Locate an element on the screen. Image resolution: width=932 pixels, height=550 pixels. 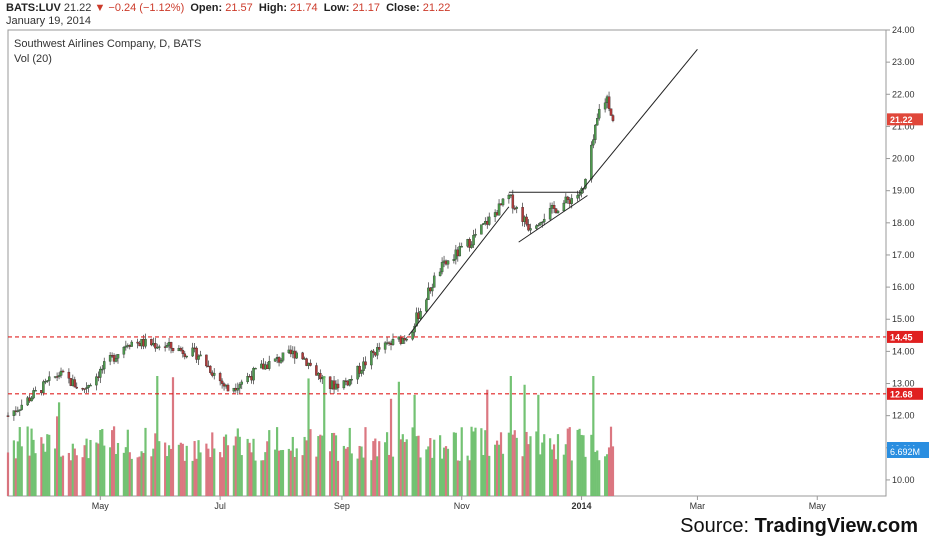
close-value: 21.22 is located at coordinates (436, 8).